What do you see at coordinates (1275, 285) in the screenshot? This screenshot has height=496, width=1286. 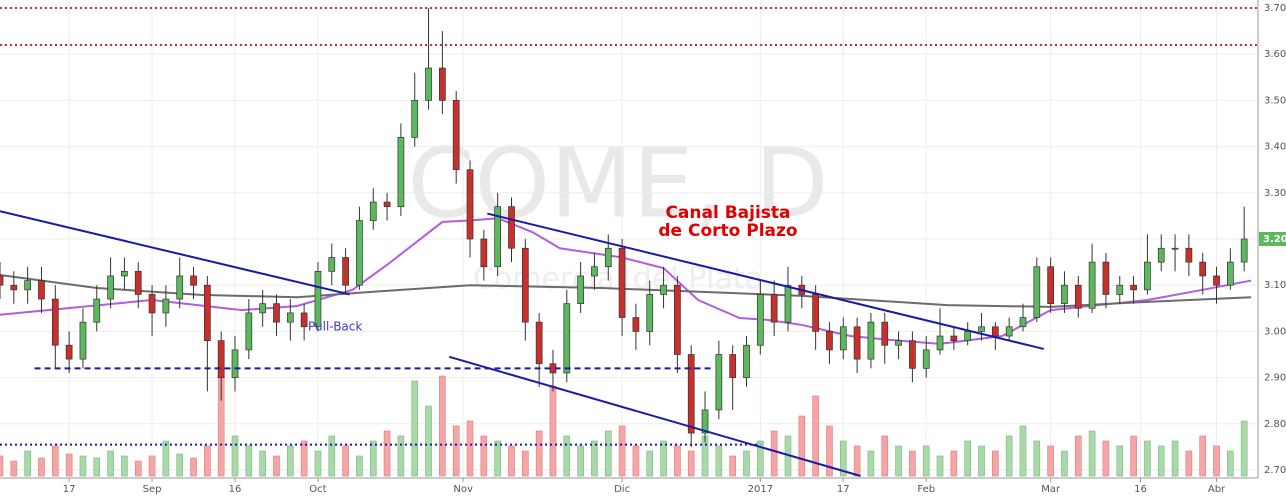 I see `y-tick-label: 3.10` at bounding box center [1275, 285].